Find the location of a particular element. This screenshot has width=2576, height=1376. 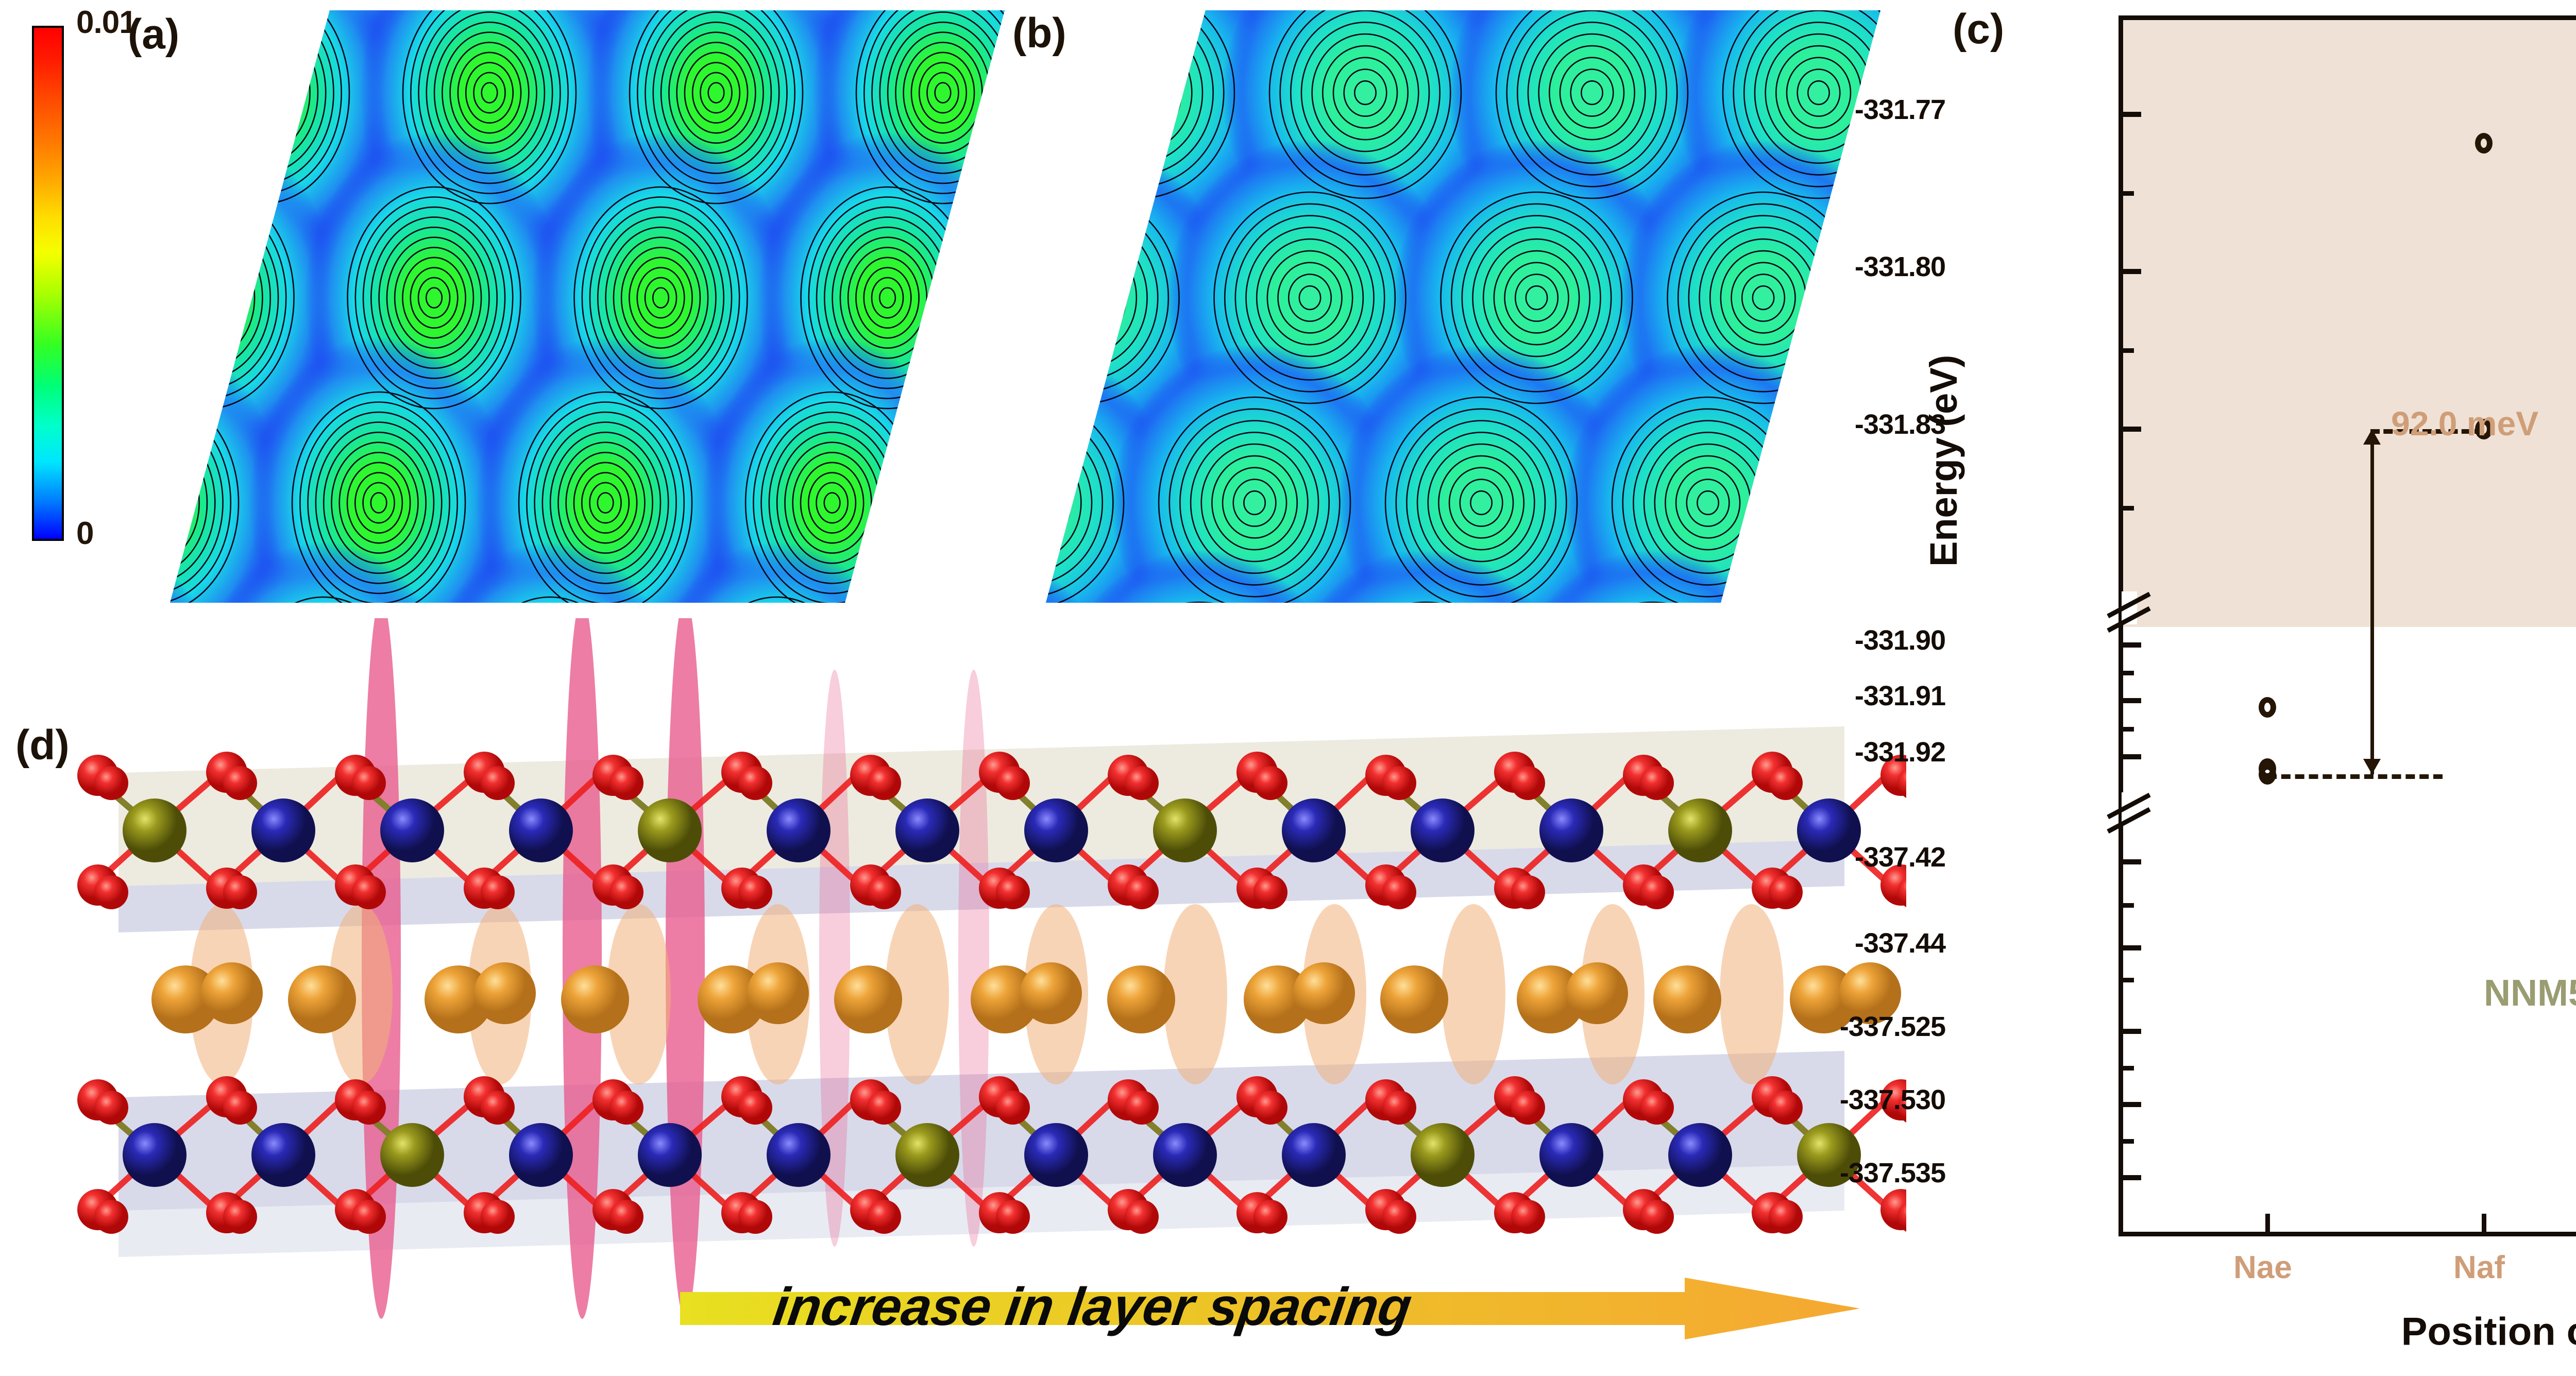

y-axis-title: Energy (eV) is located at coordinates (1944, 461).